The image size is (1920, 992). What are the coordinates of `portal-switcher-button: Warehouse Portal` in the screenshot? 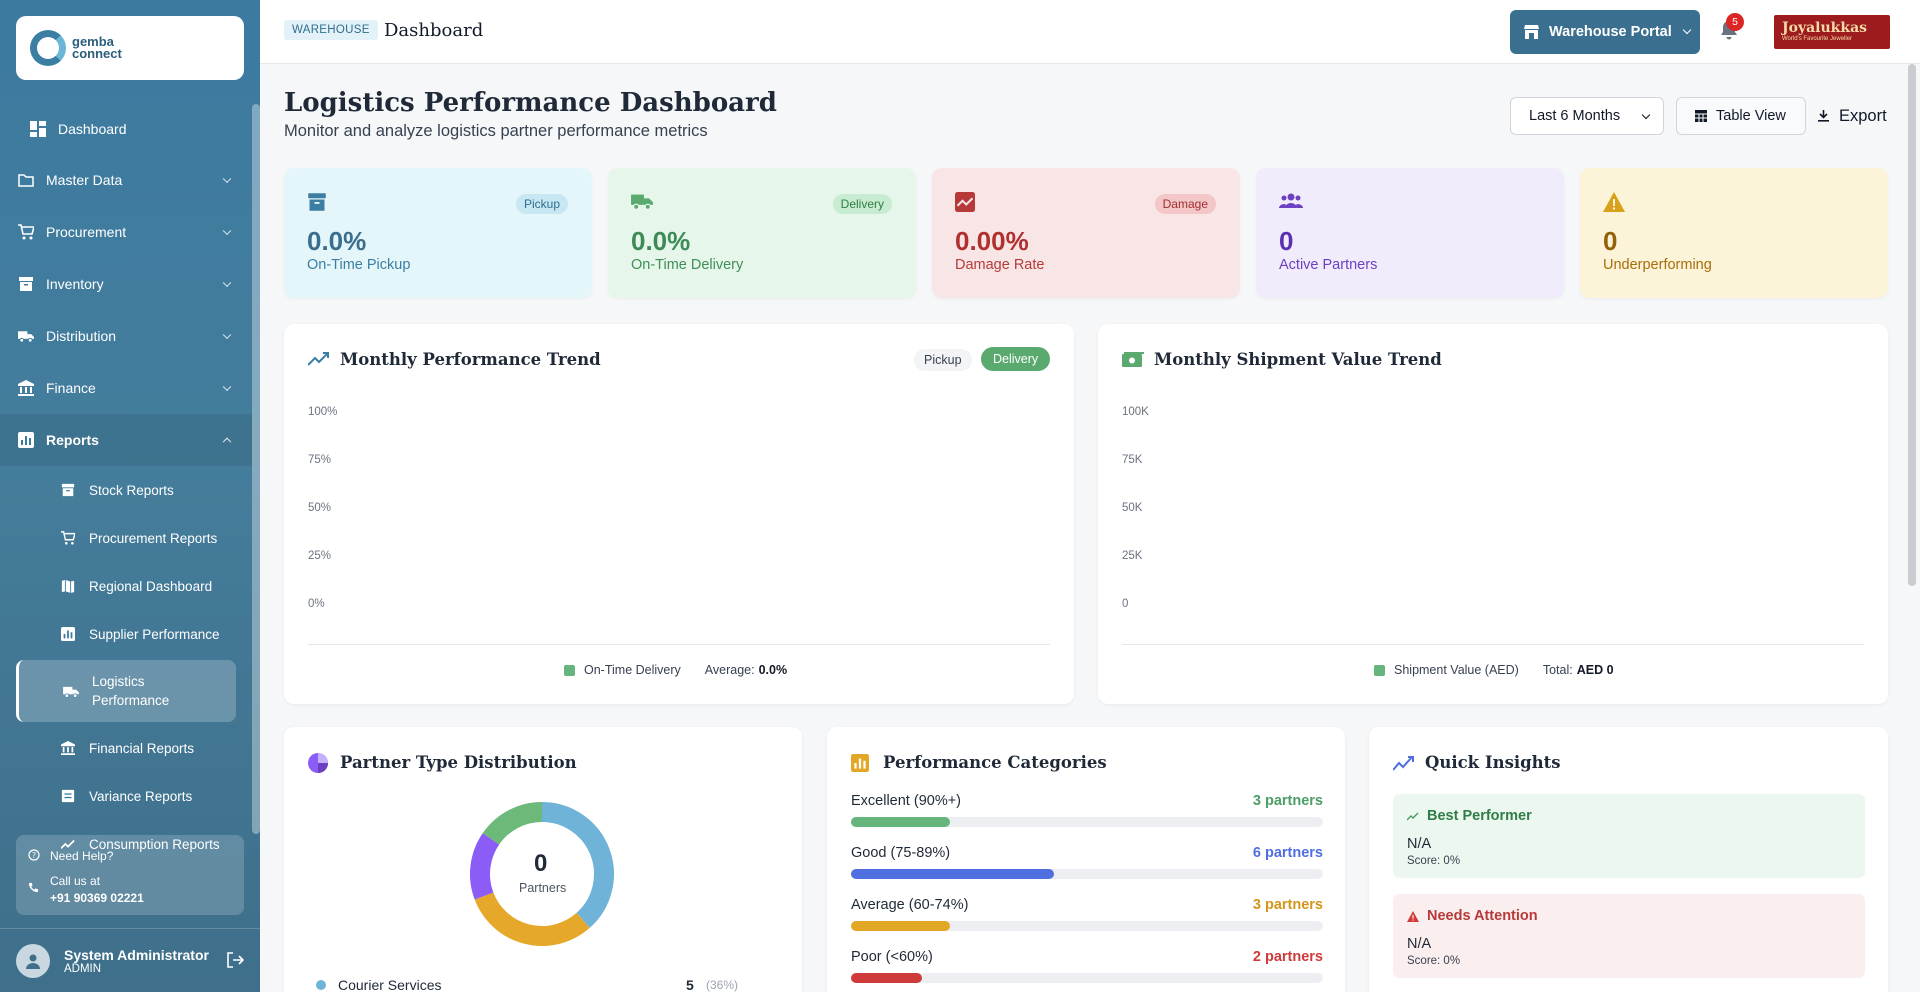 It's located at (1605, 32).